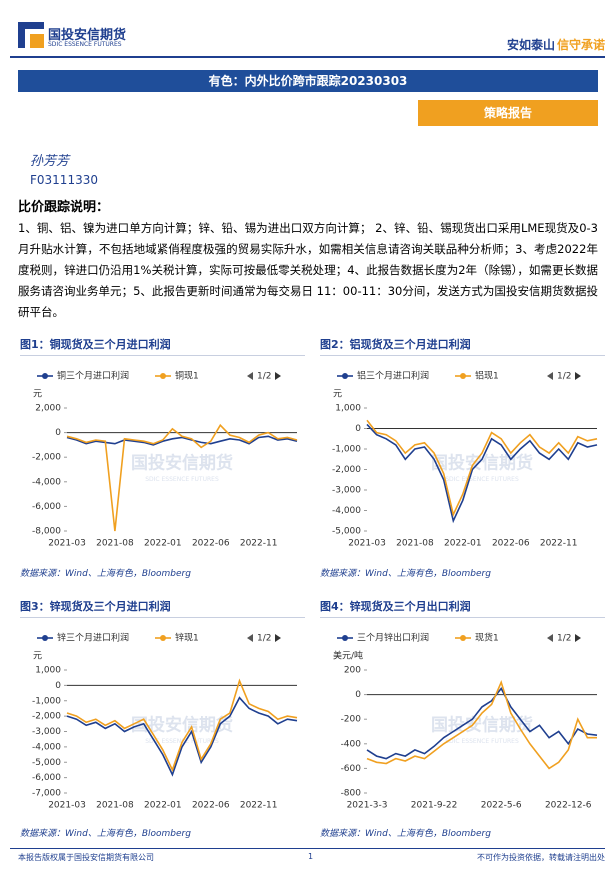  What do you see at coordinates (367, 806) in the screenshot?
I see `x-tick-label: 2021-3-3` at bounding box center [367, 806].